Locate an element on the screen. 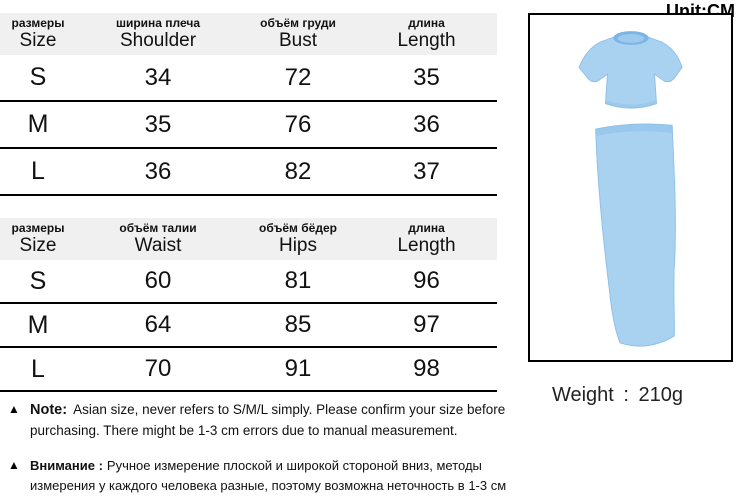 The width and height of the screenshot is (750, 504). table-row: S 60 81 96 is located at coordinates (248, 282).